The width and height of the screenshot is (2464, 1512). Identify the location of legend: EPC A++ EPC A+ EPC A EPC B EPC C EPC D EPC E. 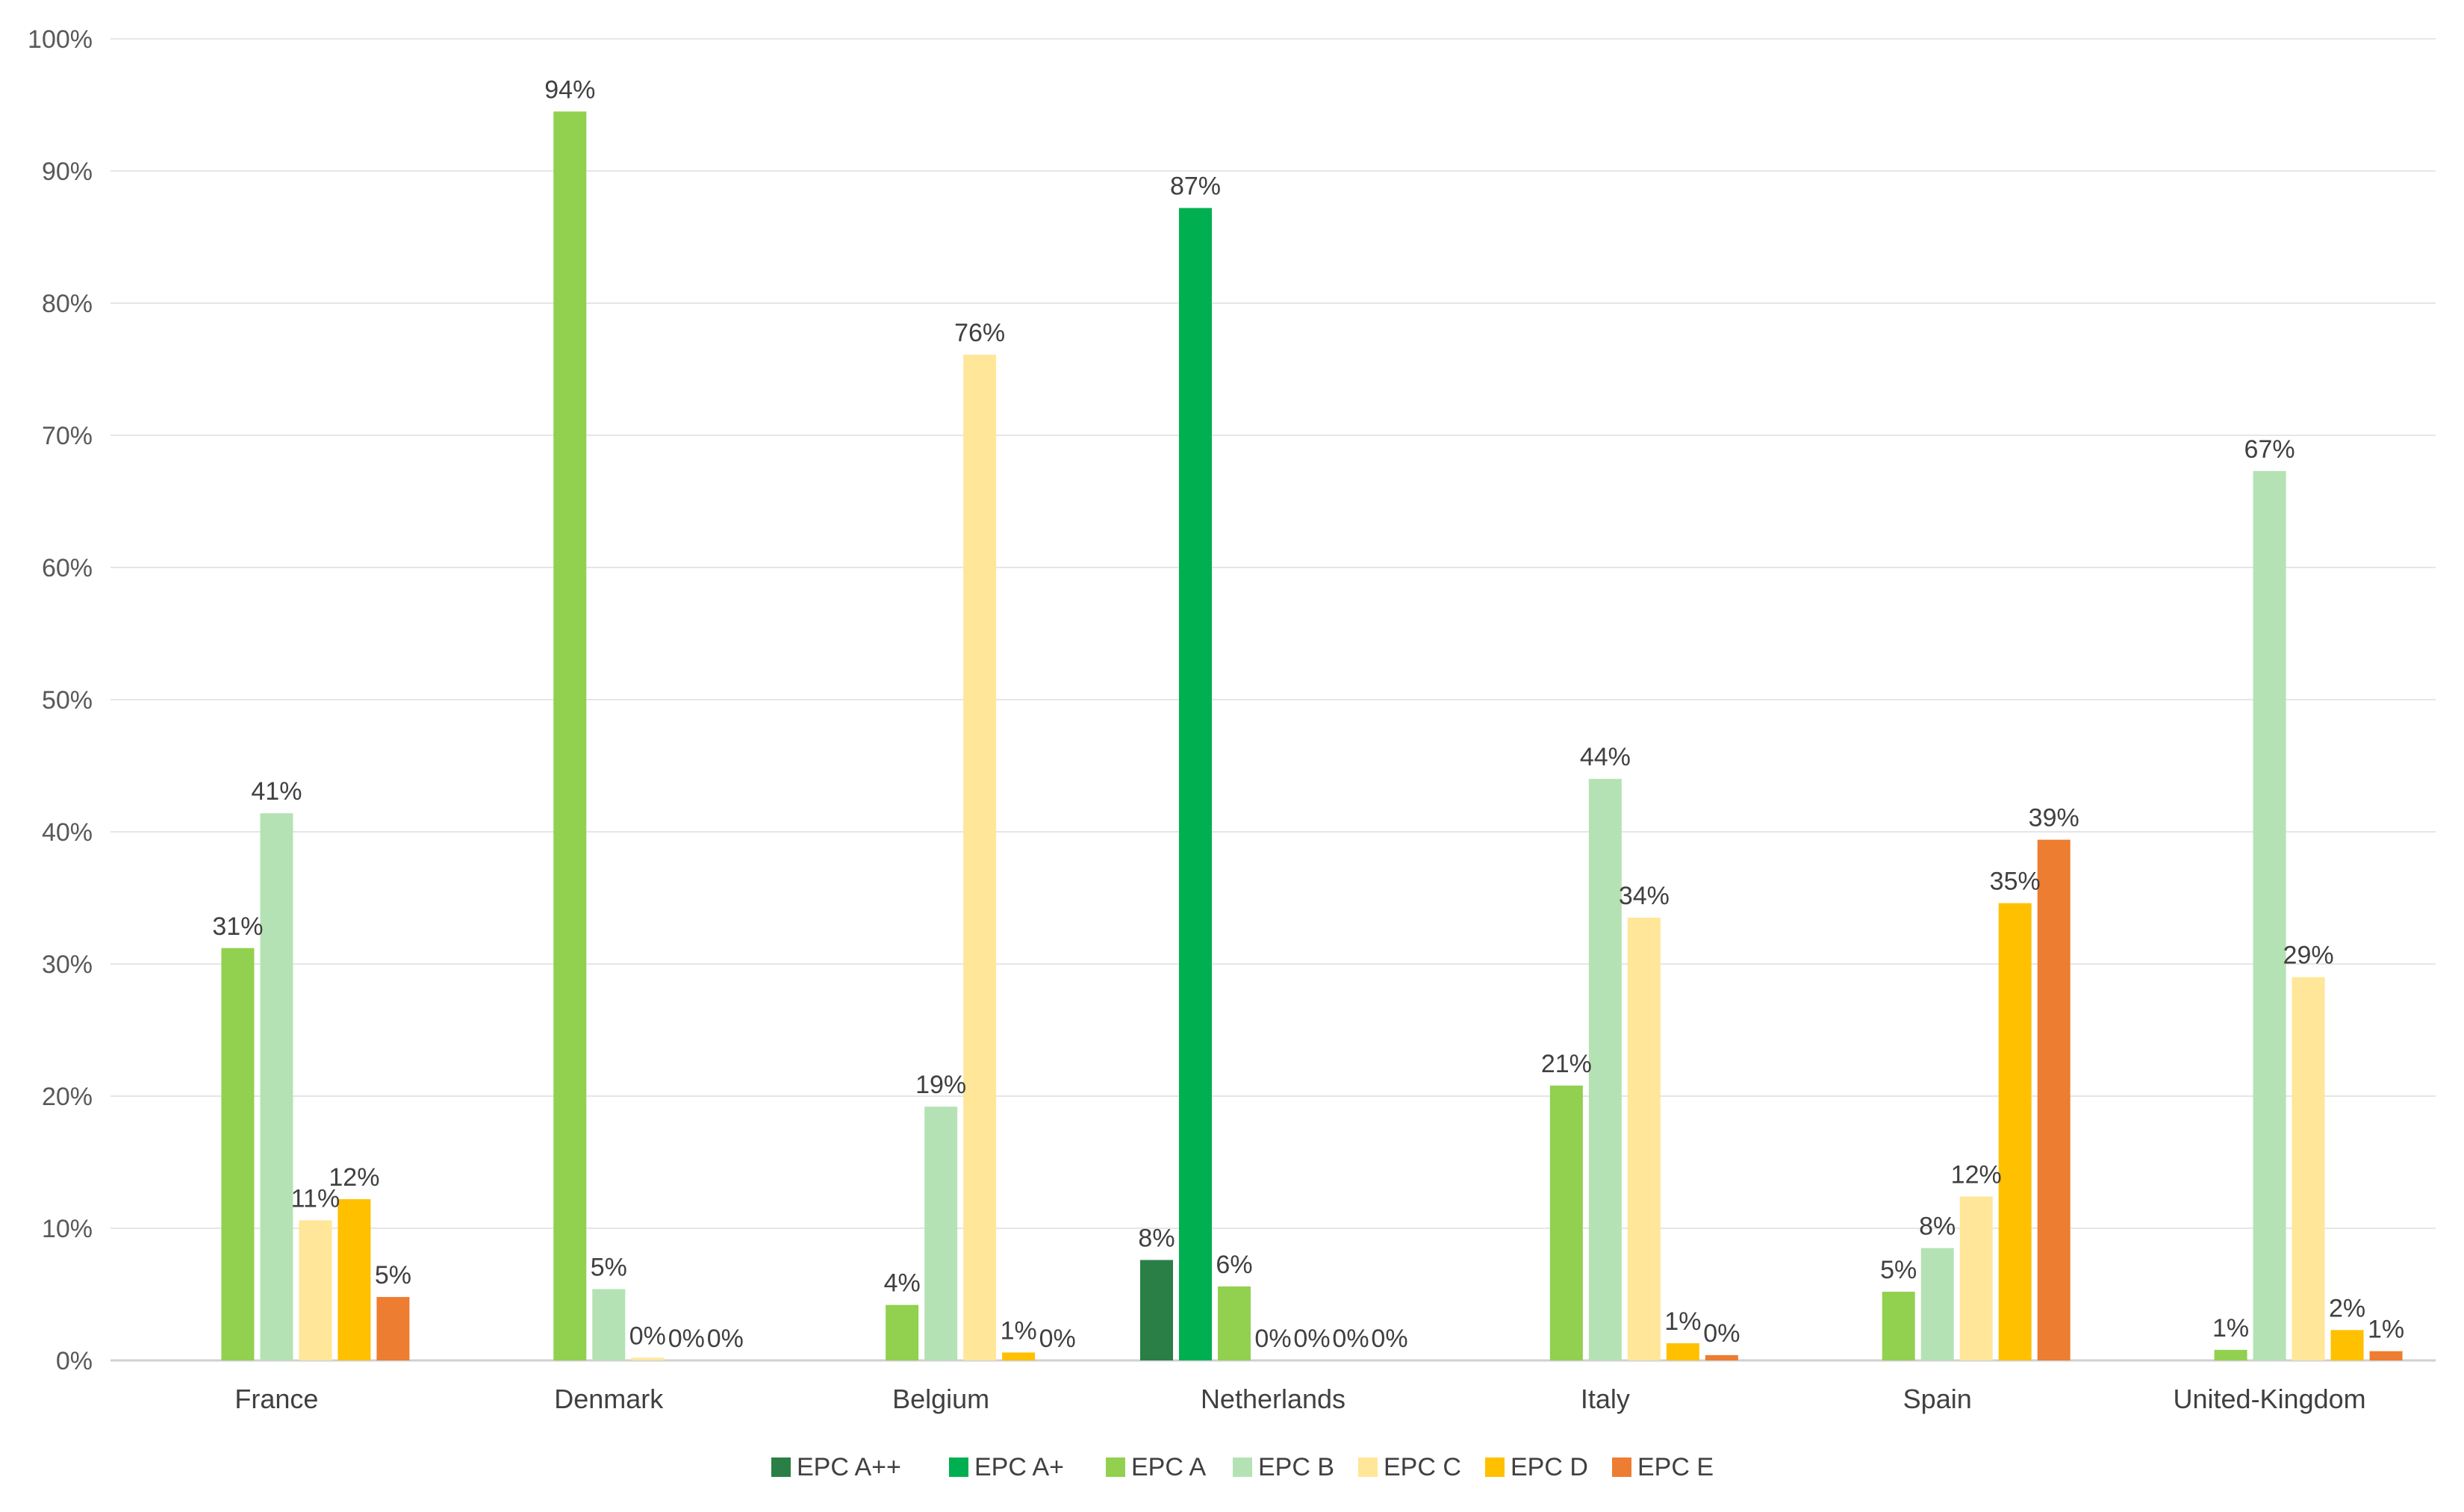
(1242, 1467).